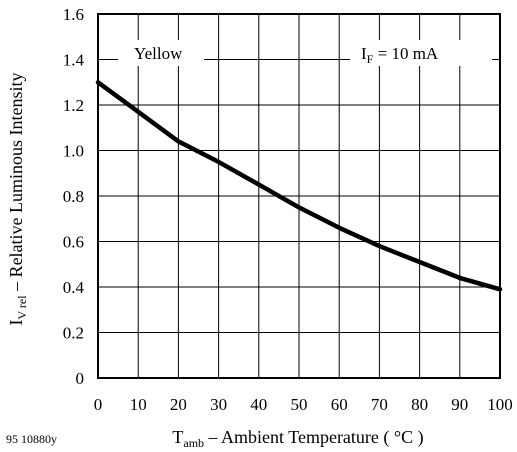  I want to click on x-tick-label: 20, so click(178, 404).